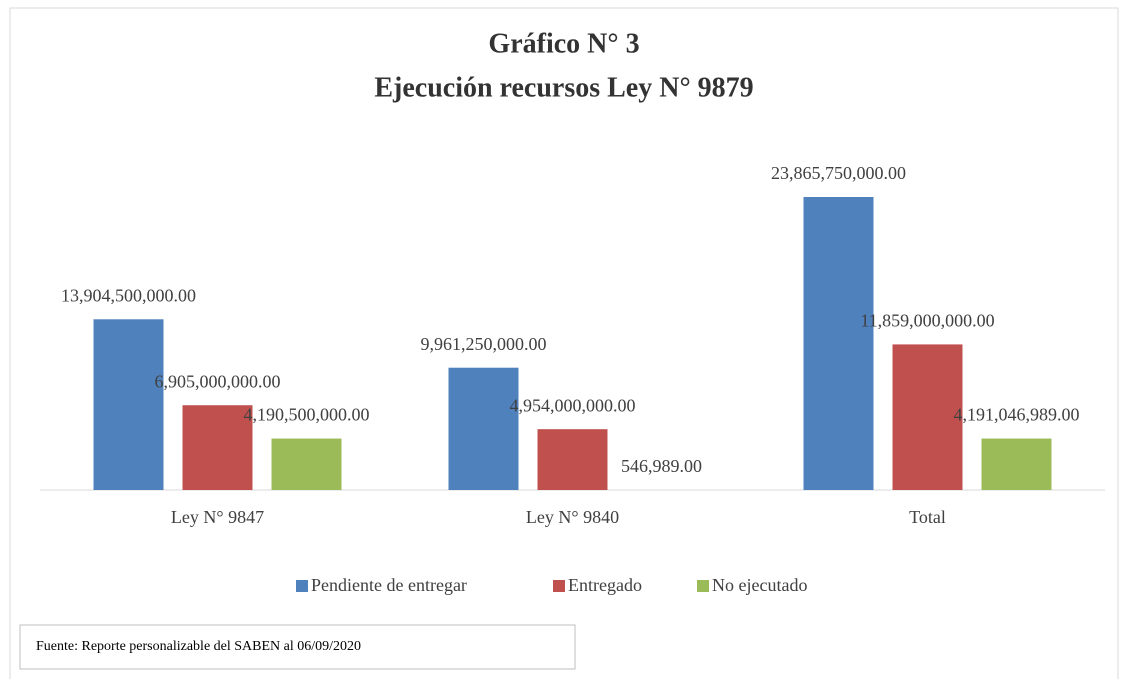 The width and height of the screenshot is (1126, 679). Describe the element at coordinates (128, 295) in the screenshot. I see `data-label: 13,904,500,000.00` at that location.